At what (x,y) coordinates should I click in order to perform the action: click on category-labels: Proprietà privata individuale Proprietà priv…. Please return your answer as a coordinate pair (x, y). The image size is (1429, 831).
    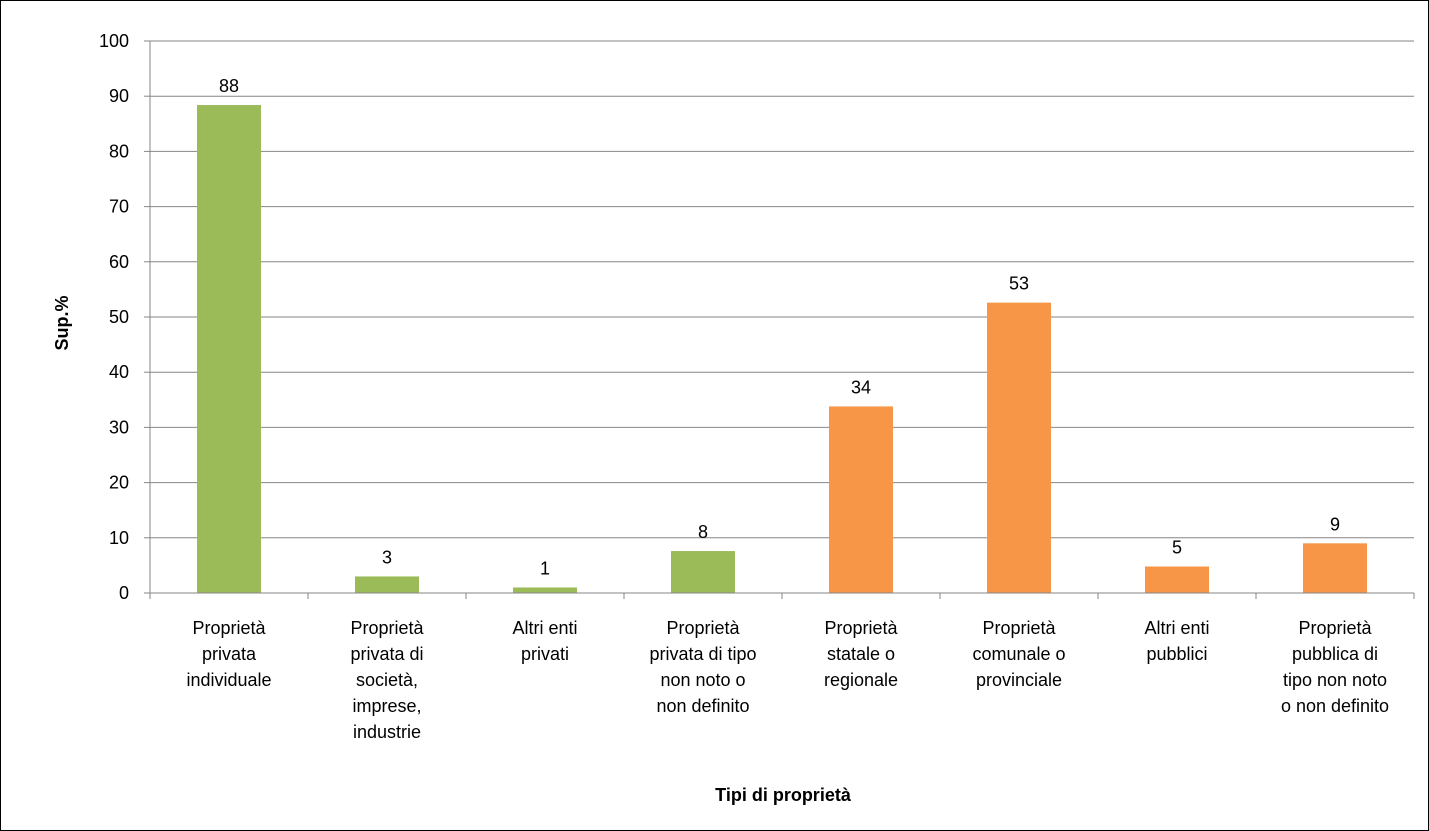
    Looking at the image, I should click on (787, 680).